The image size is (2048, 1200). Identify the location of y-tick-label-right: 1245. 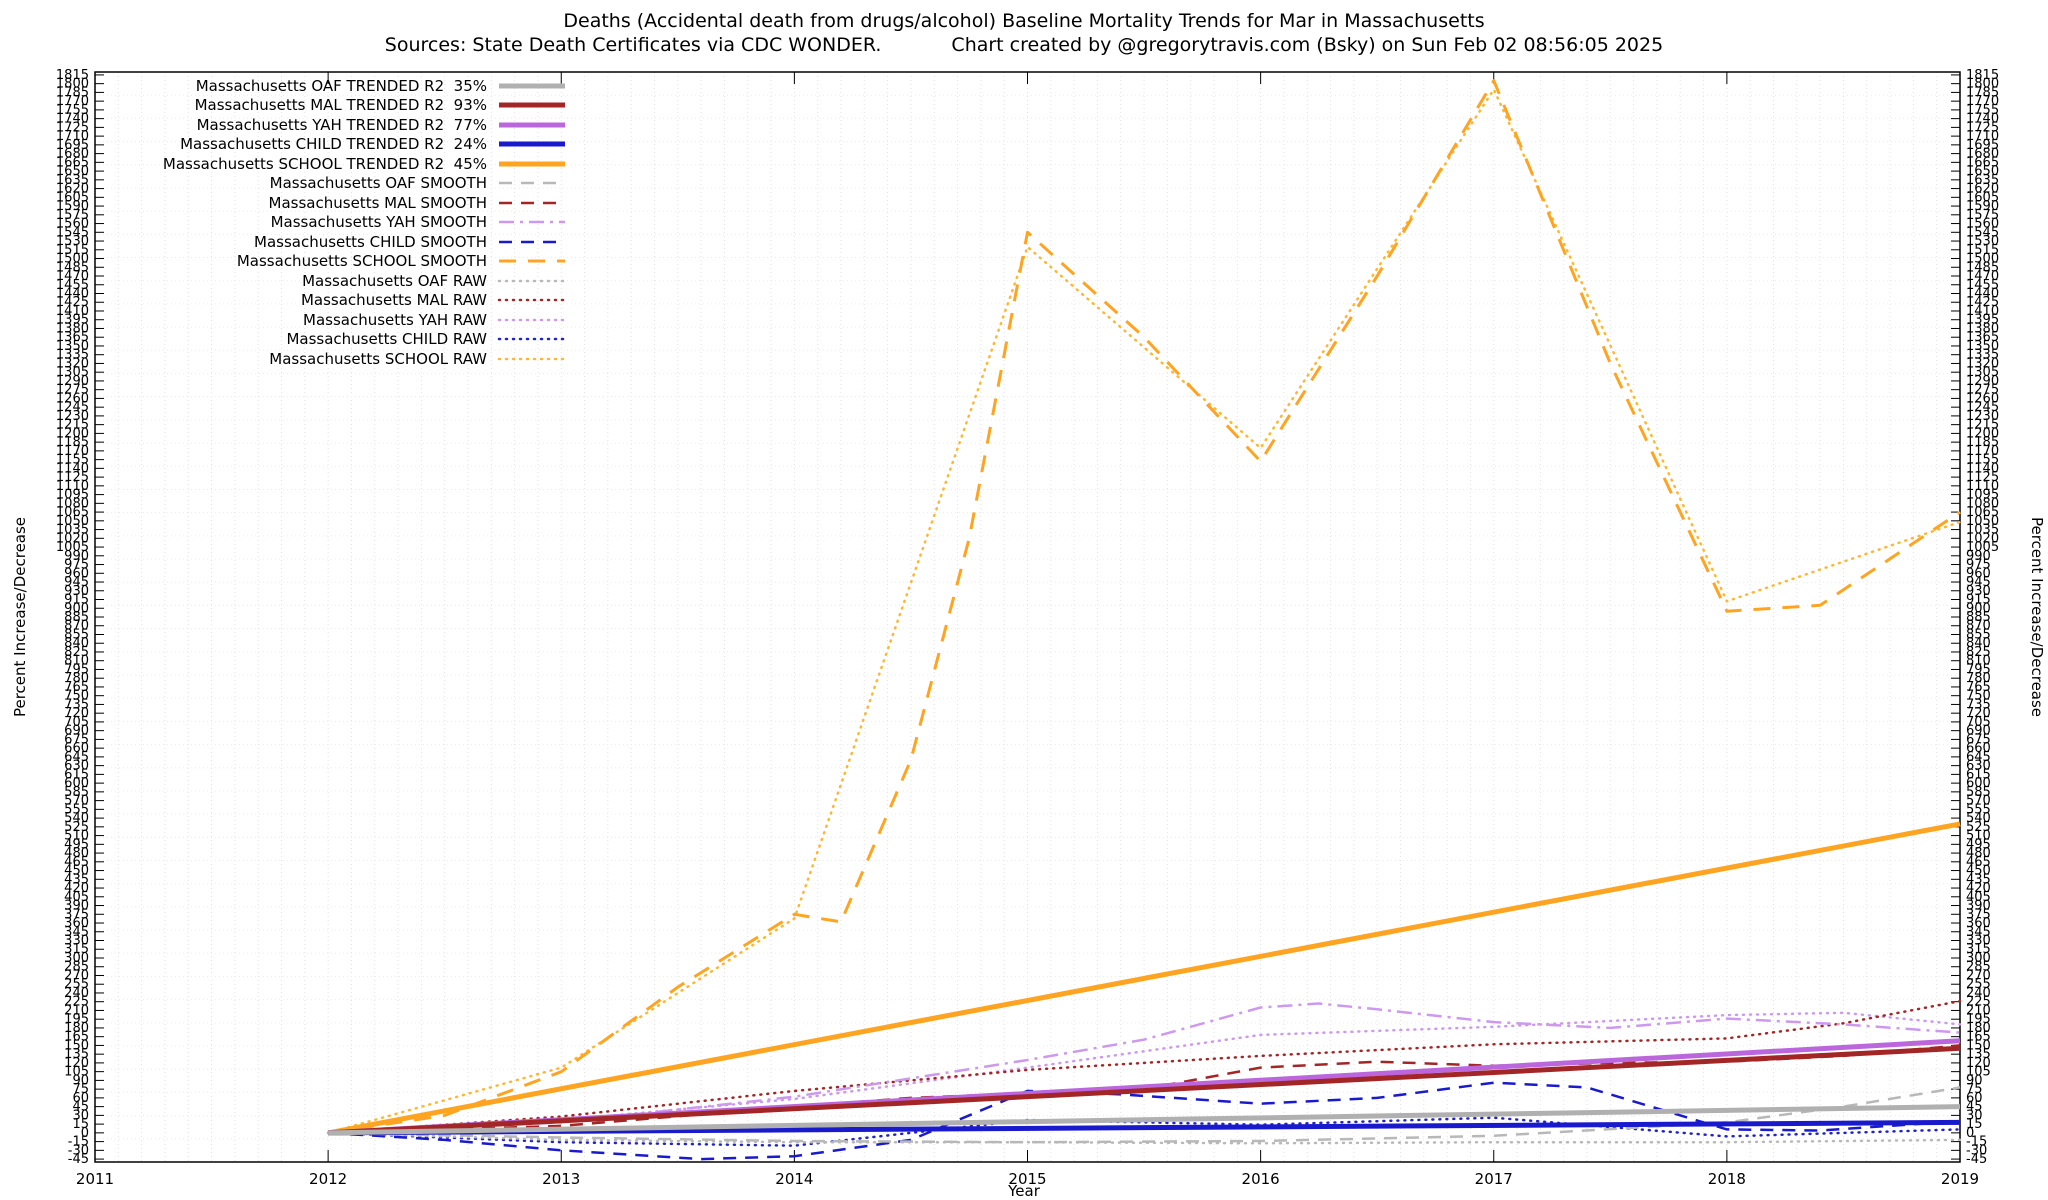
(1982, 407).